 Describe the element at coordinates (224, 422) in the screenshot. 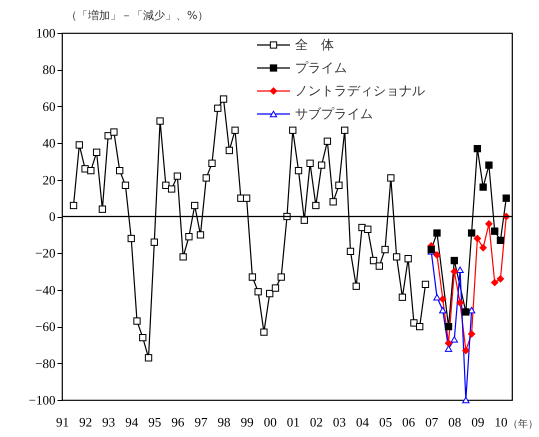

I see `x-tick-label: 98` at that location.